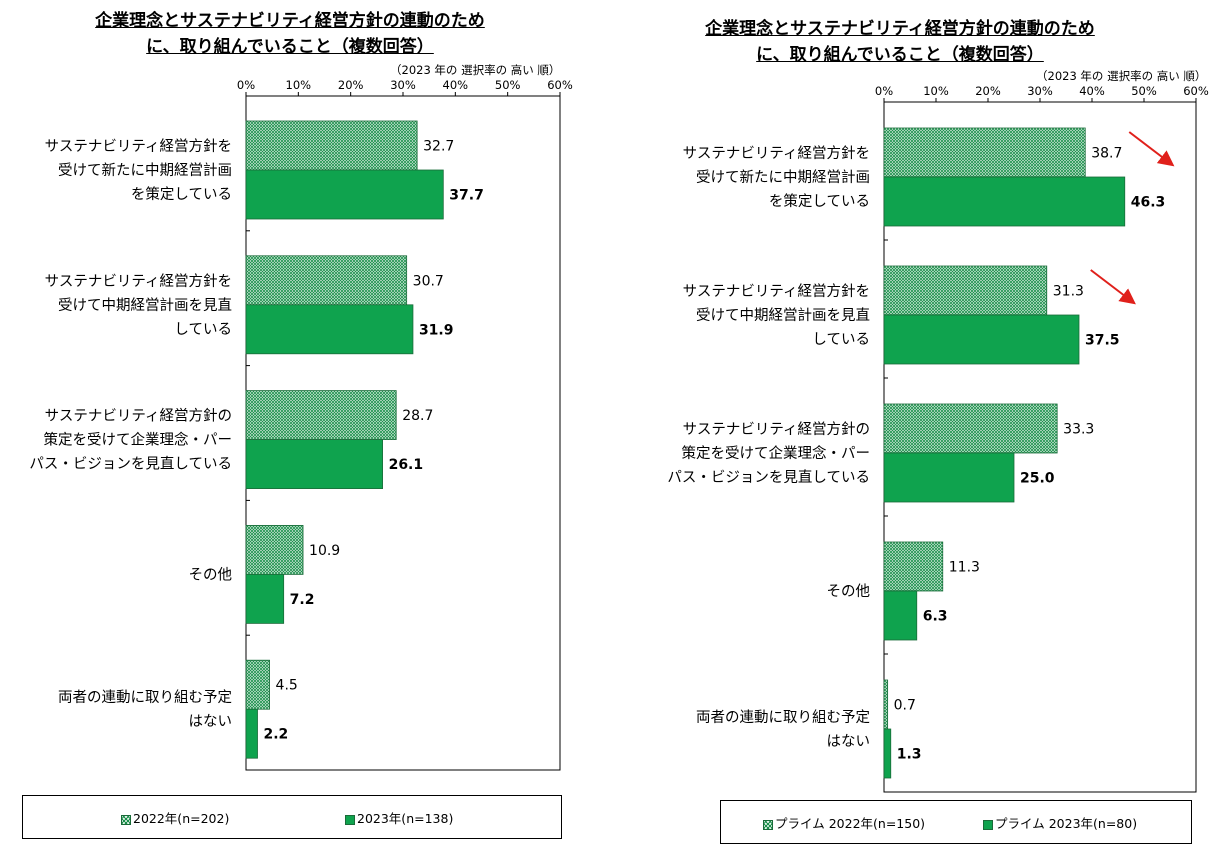  Describe the element at coordinates (905, 706) in the screenshot. I see `value-label-2022: 0.7` at that location.